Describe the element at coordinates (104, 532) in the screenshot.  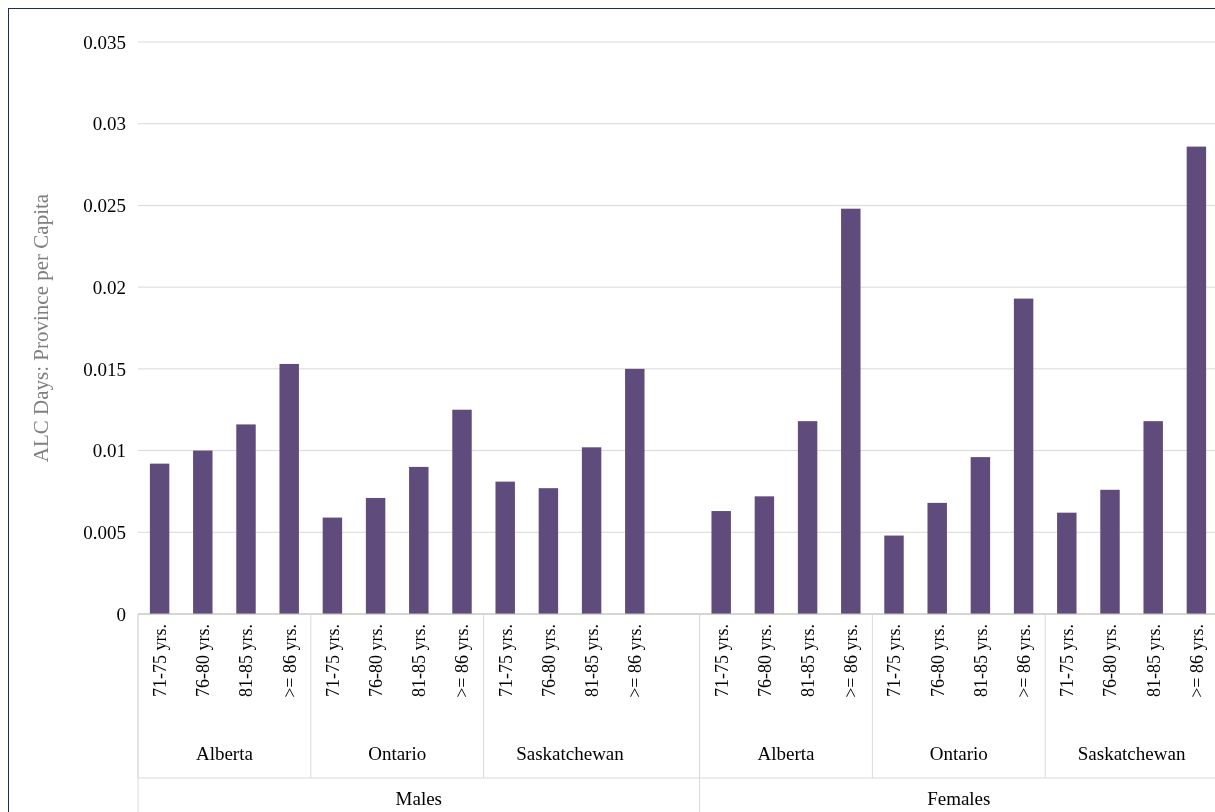
I see `y-tick-label: 0.005` at that location.